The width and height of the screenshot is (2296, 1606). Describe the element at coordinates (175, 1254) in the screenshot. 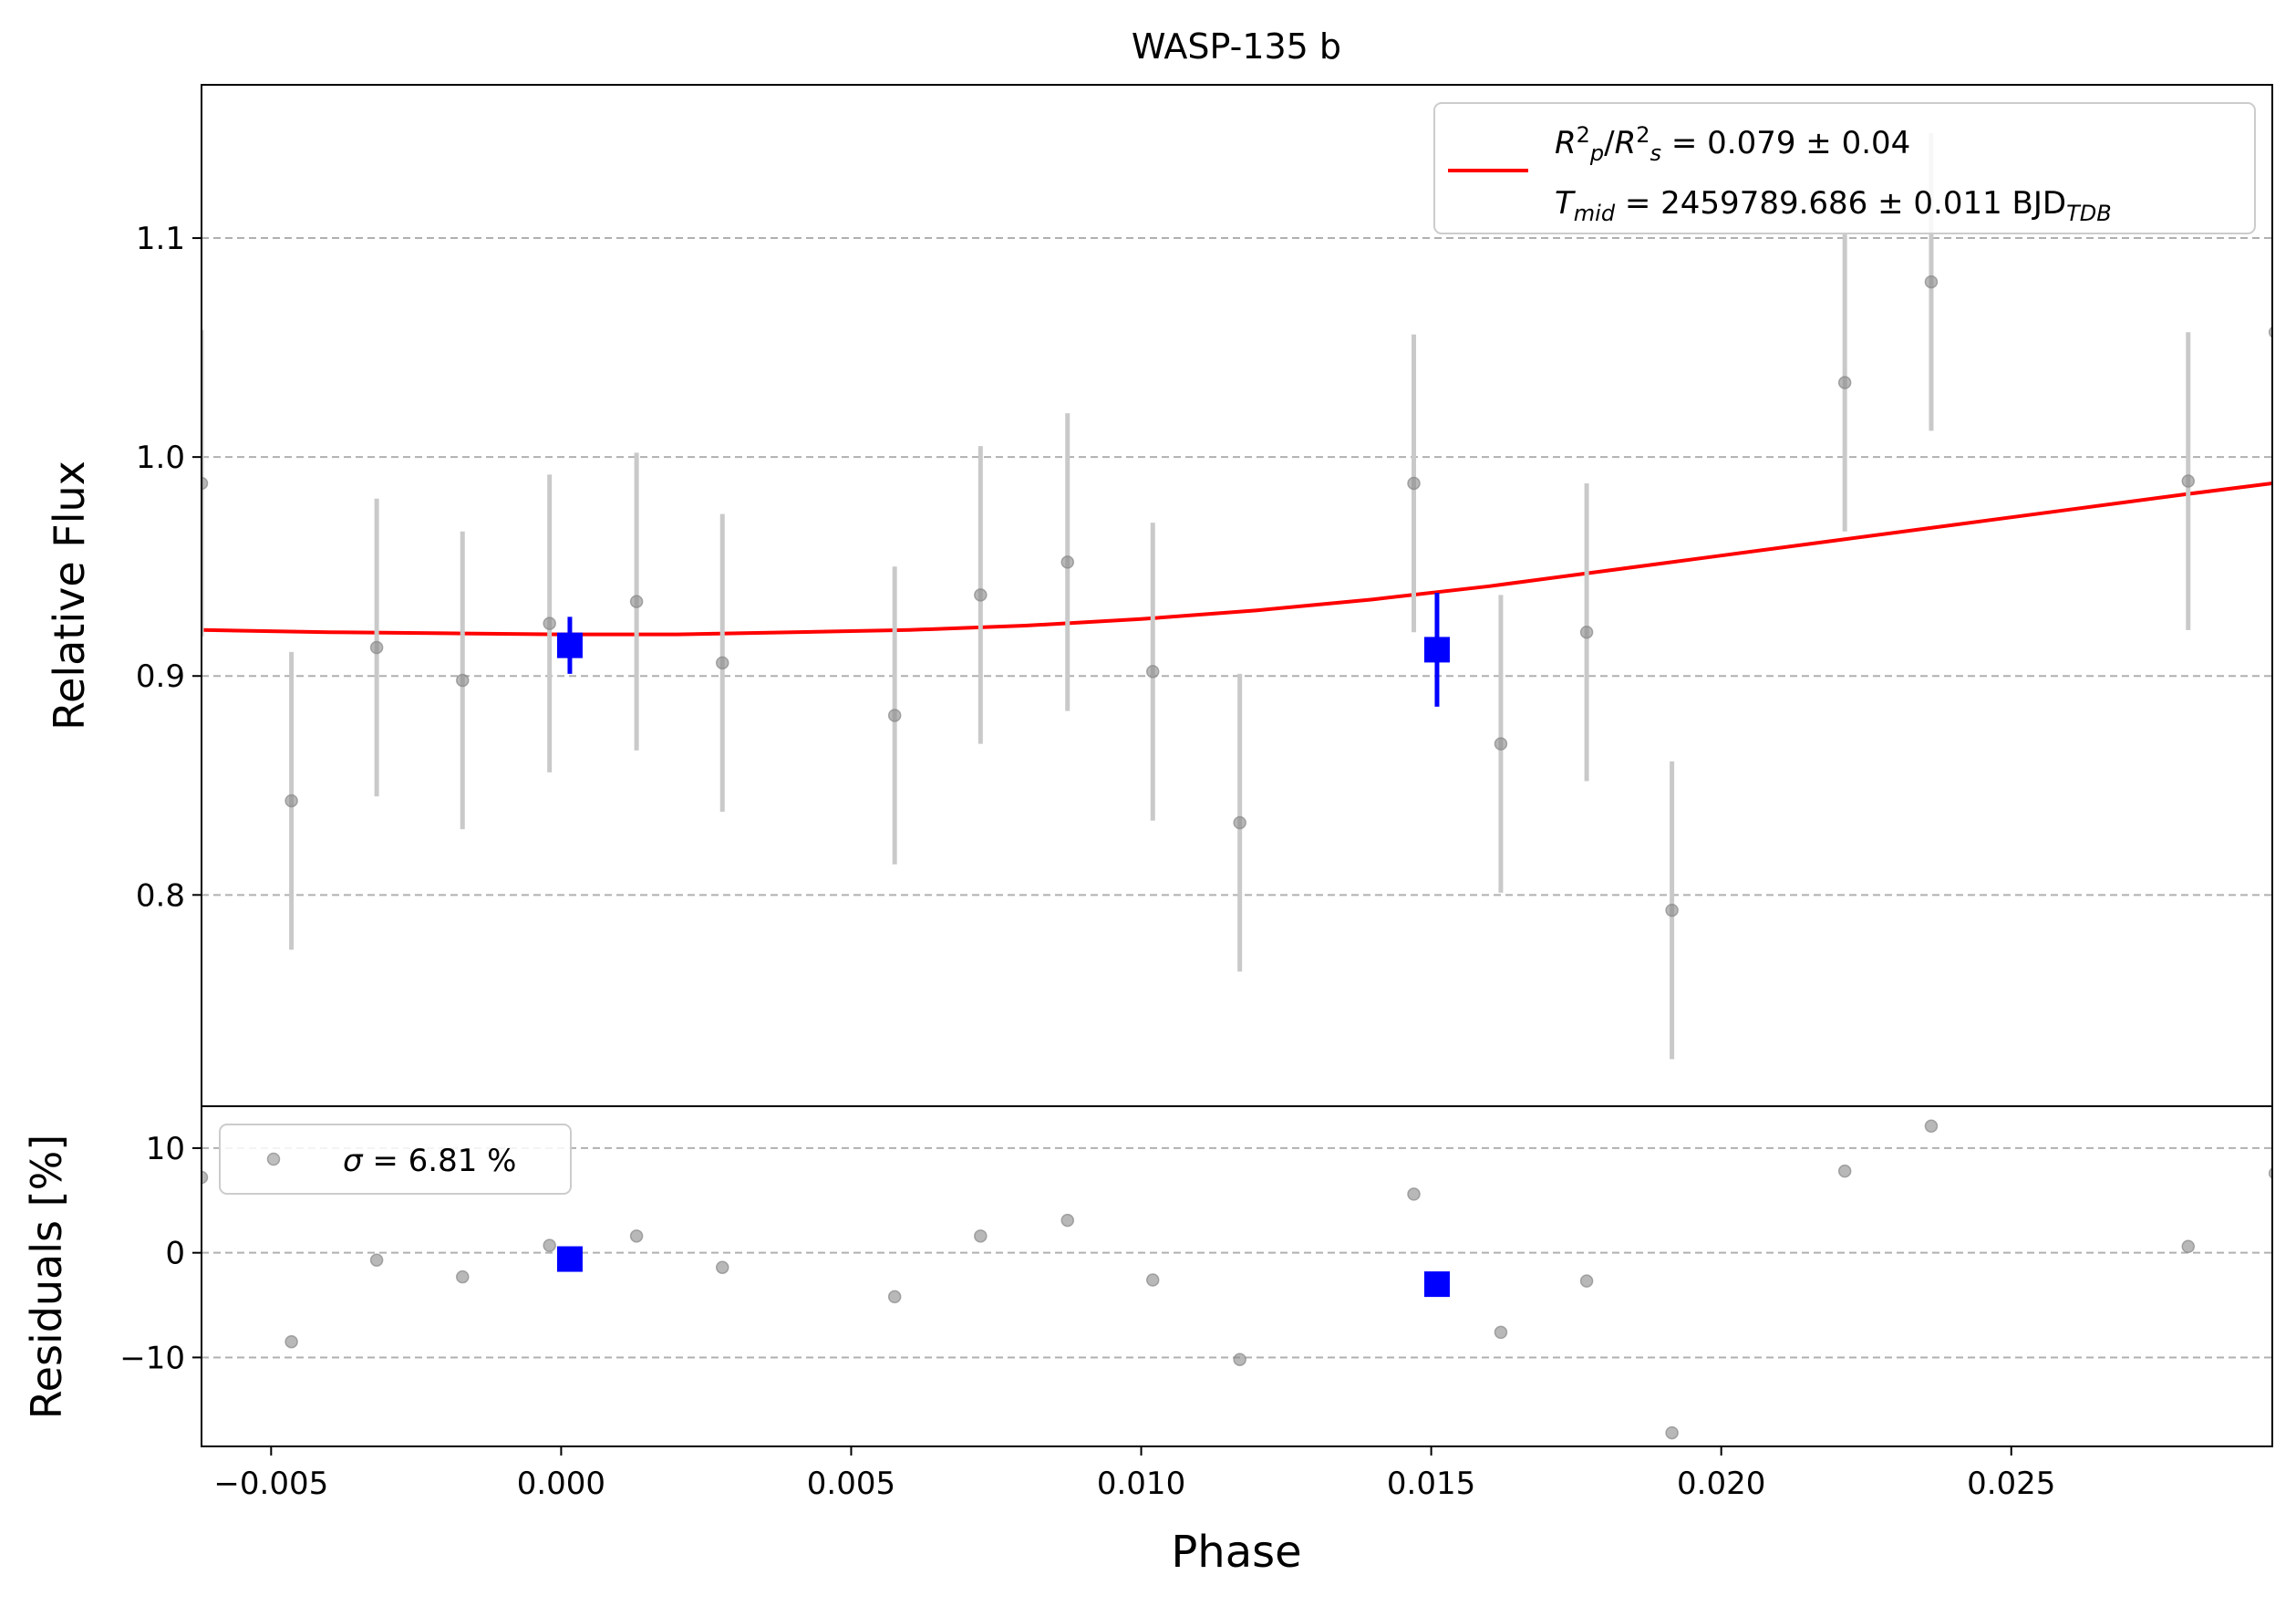

I see `residuals-y-tick-label: 0` at that location.